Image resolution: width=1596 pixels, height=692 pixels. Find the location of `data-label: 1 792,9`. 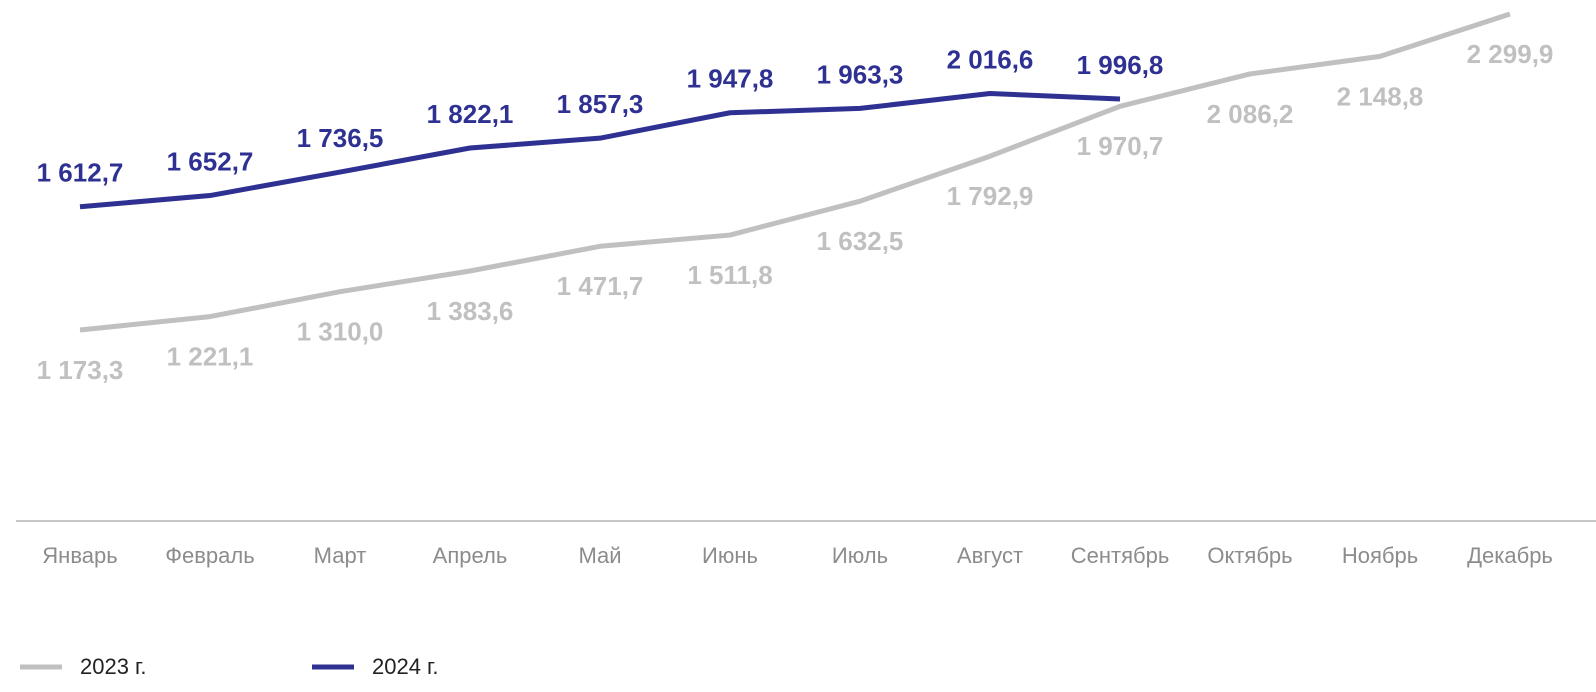

data-label: 1 792,9 is located at coordinates (990, 196).